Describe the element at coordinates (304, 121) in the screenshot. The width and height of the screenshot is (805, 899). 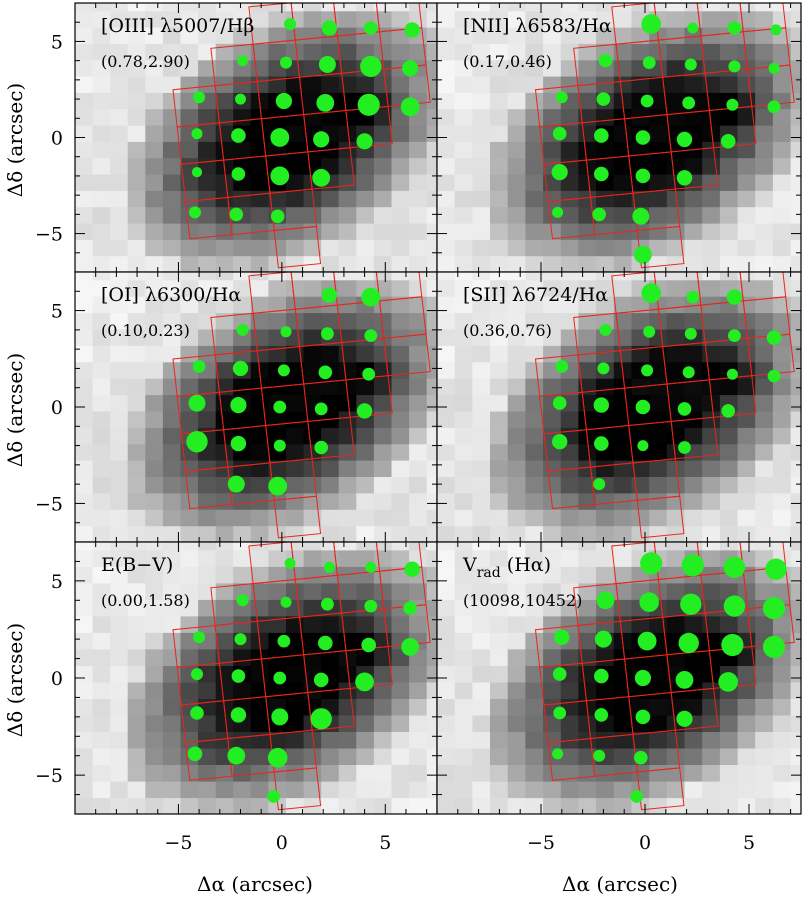
I see `data-points` at that location.